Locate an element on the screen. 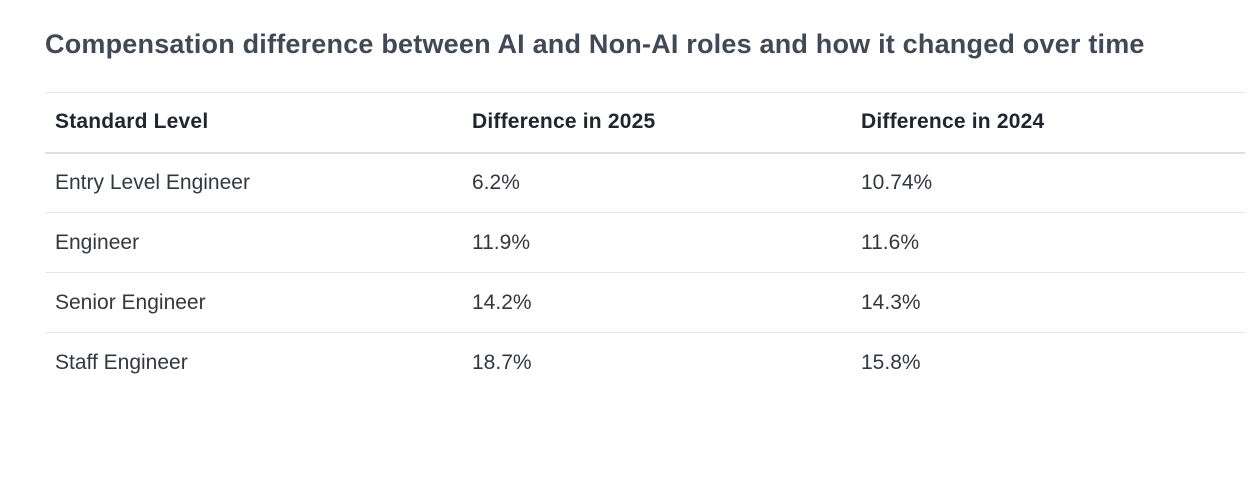  cell-diff-2024: 10.74% is located at coordinates (1048, 182).